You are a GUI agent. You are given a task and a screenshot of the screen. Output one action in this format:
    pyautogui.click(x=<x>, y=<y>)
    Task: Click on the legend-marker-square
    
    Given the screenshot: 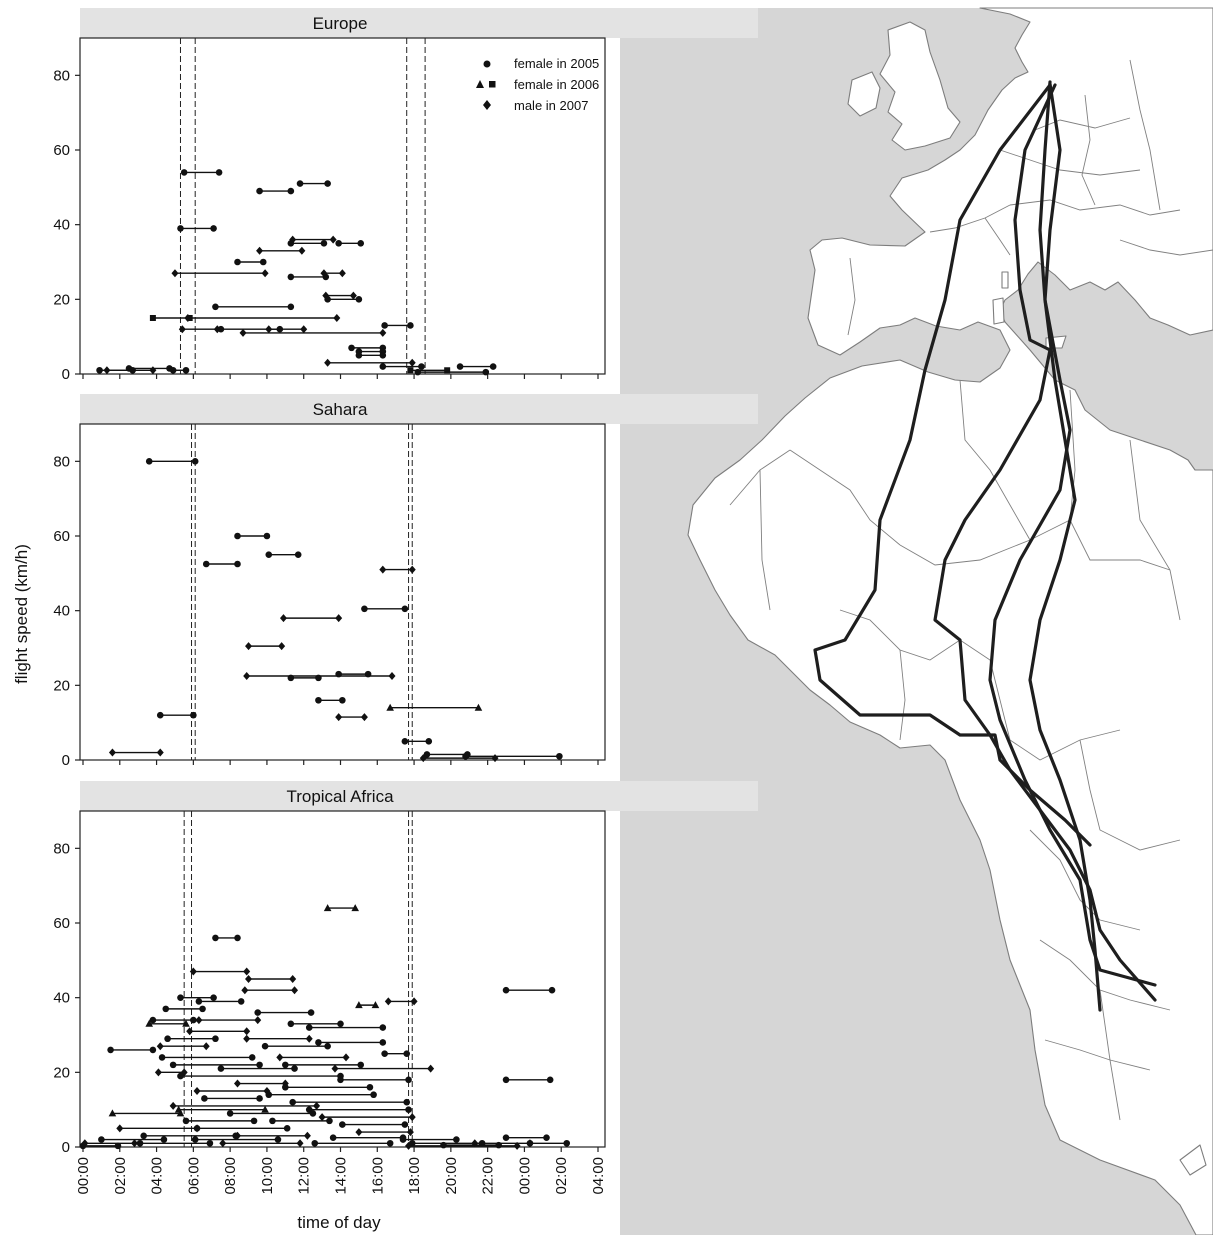 What is the action you would take?
    pyautogui.click(x=492, y=84)
    